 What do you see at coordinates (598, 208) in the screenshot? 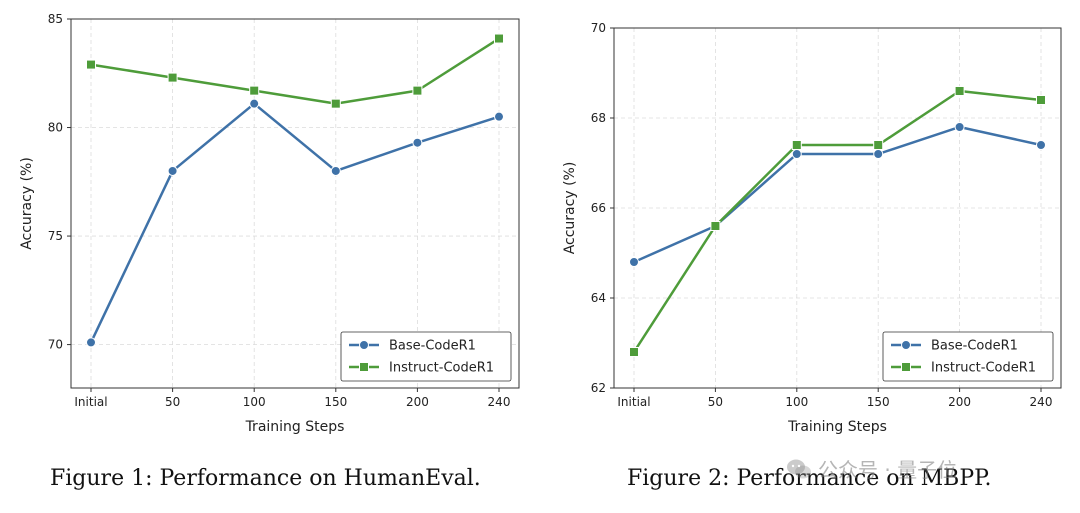
I see `y-tick-label: 66` at bounding box center [598, 208].